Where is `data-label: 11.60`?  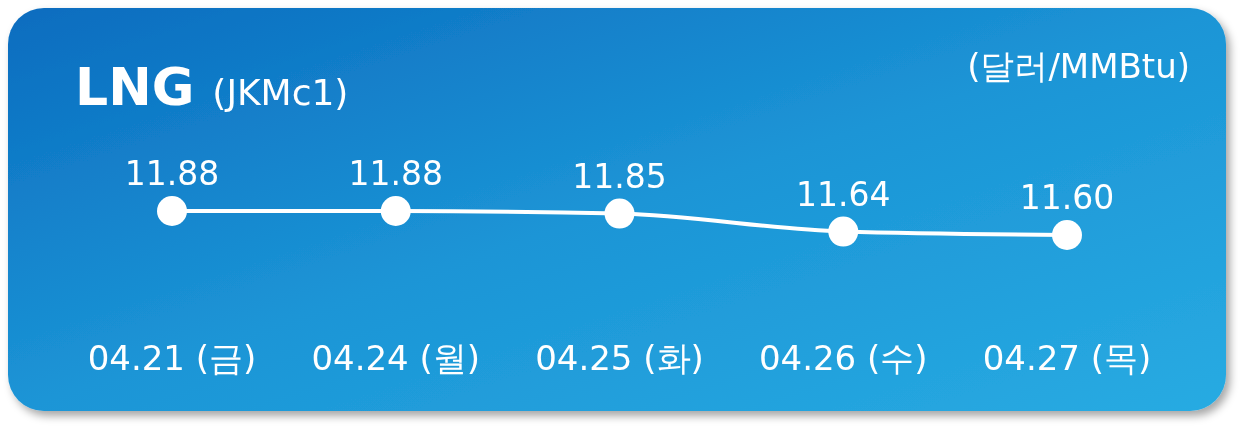 data-label: 11.60 is located at coordinates (1067, 197).